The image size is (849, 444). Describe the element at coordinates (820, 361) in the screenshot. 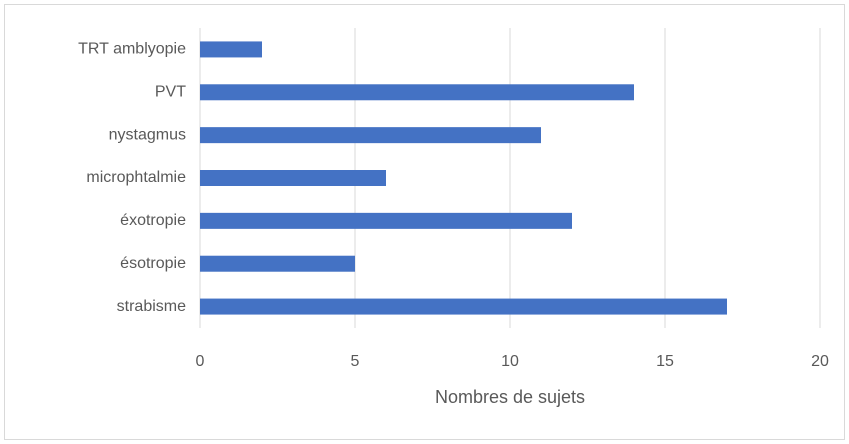

I see `x-tick-label: 20` at that location.